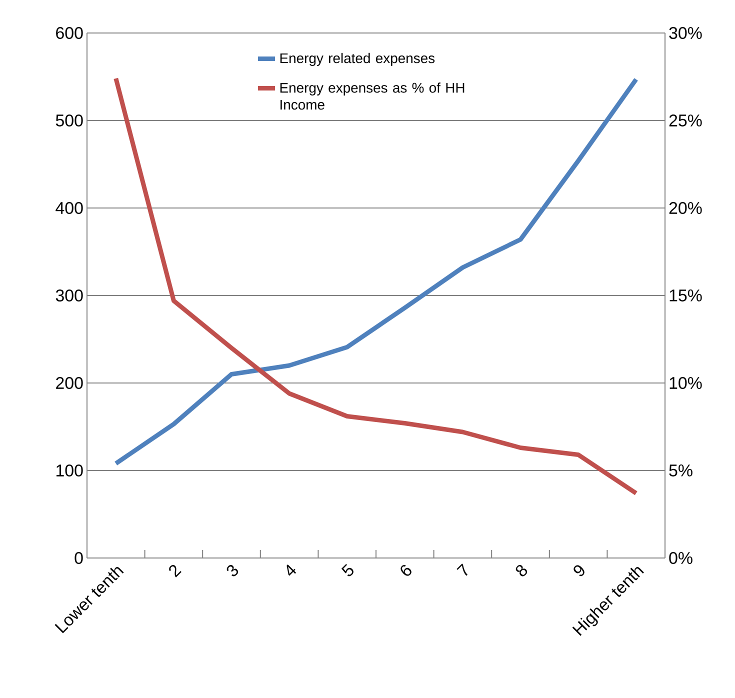  Describe the element at coordinates (69, 470) in the screenshot. I see `y-tick-label: 100` at that location.